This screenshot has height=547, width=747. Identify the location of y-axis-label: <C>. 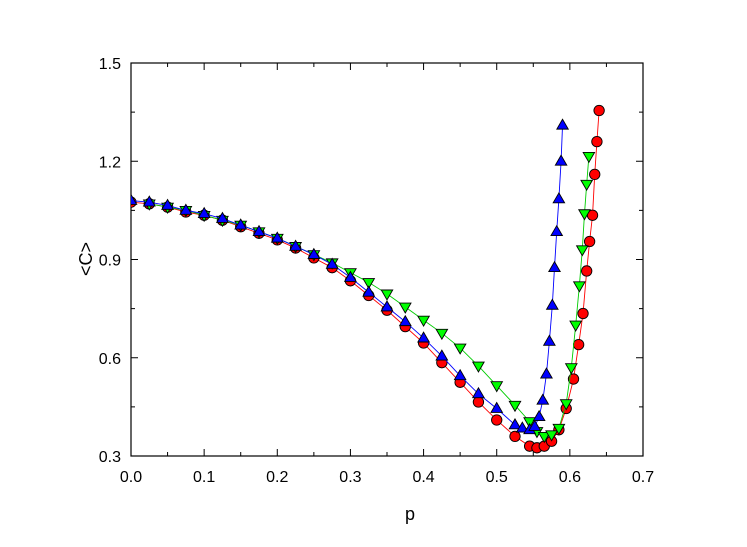
(86, 259).